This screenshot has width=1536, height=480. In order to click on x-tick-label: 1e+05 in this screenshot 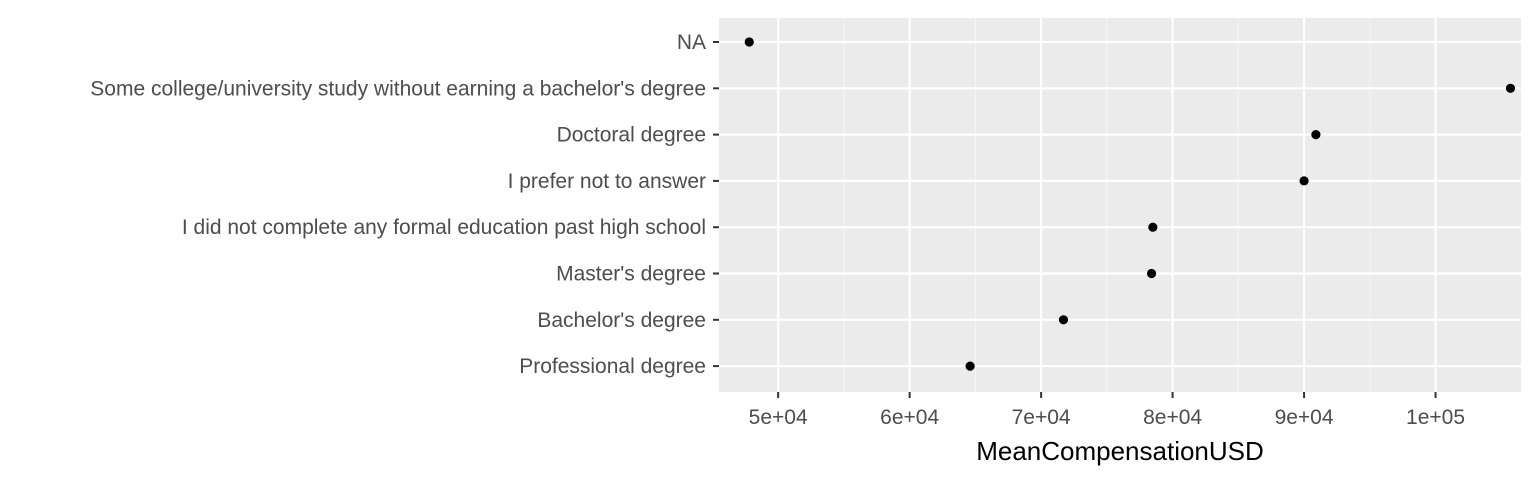, I will do `click(1435, 417)`.